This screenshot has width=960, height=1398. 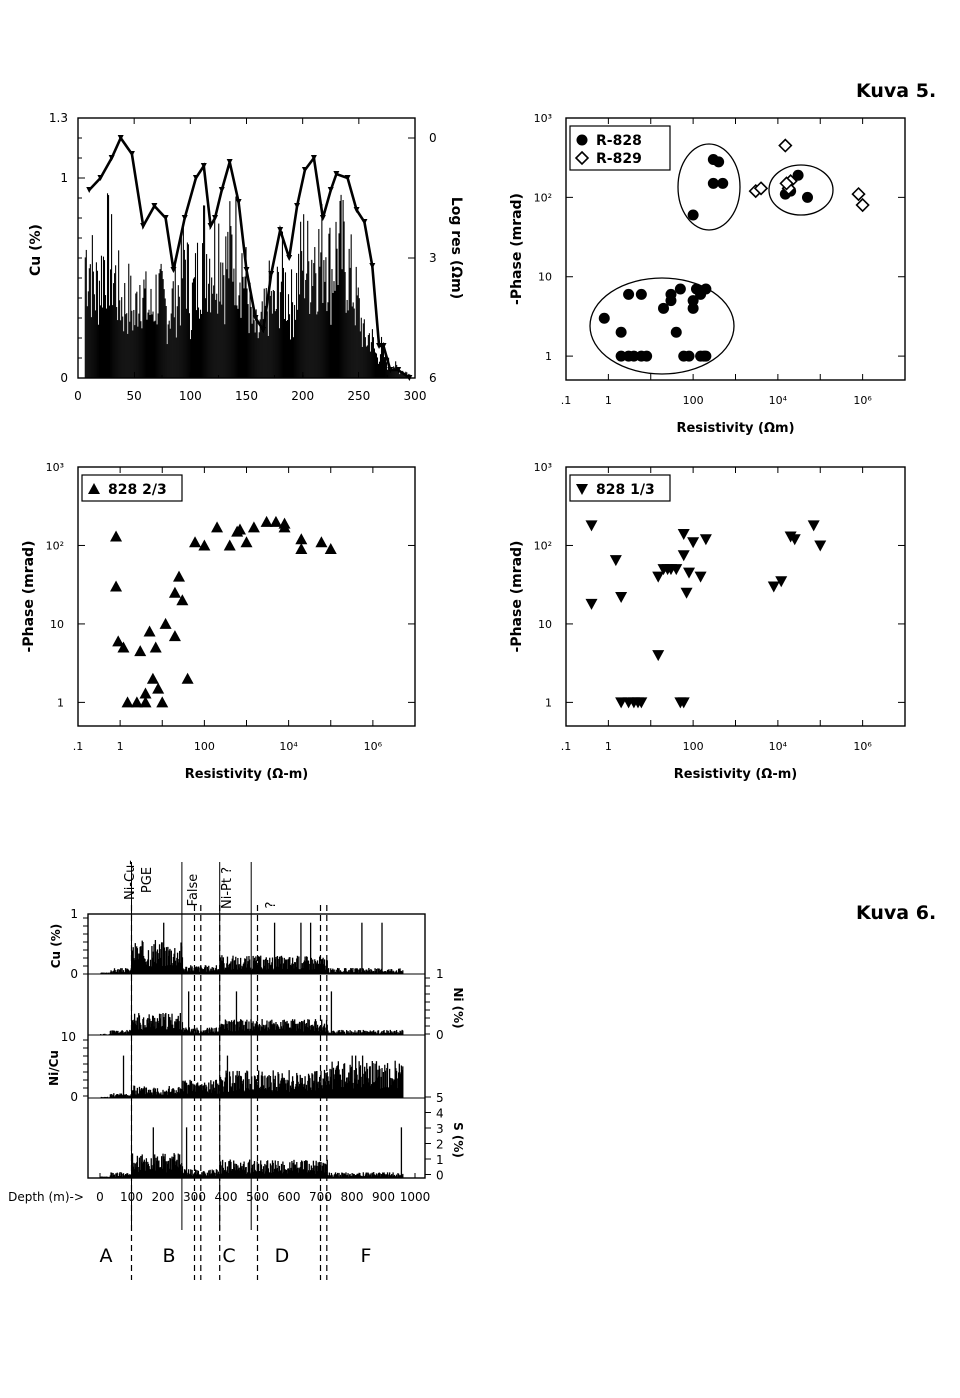 What do you see at coordinates (78, 396) in the screenshot?
I see `x-tick-label: 0` at bounding box center [78, 396].